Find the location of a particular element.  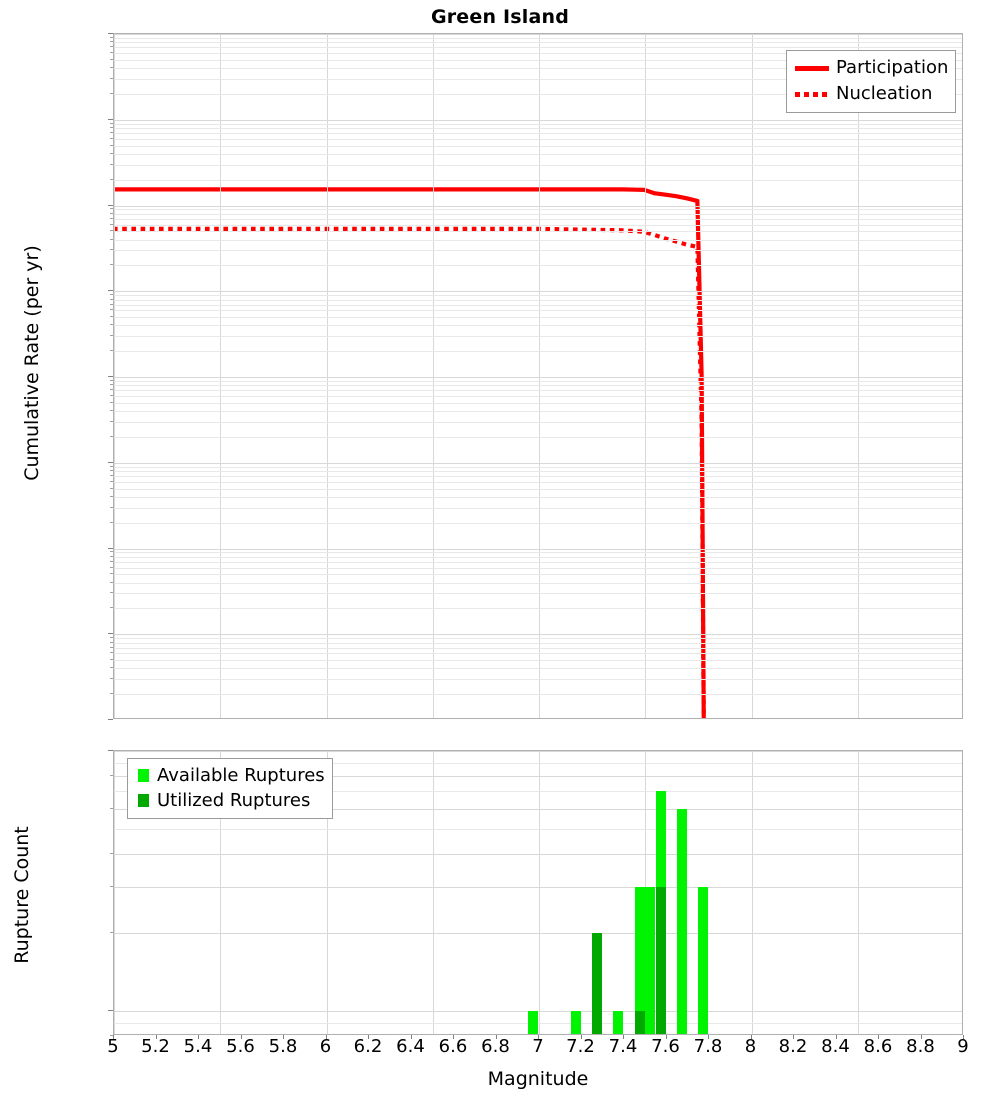

x-tick-label: 6.6 is located at coordinates (453, 1046).